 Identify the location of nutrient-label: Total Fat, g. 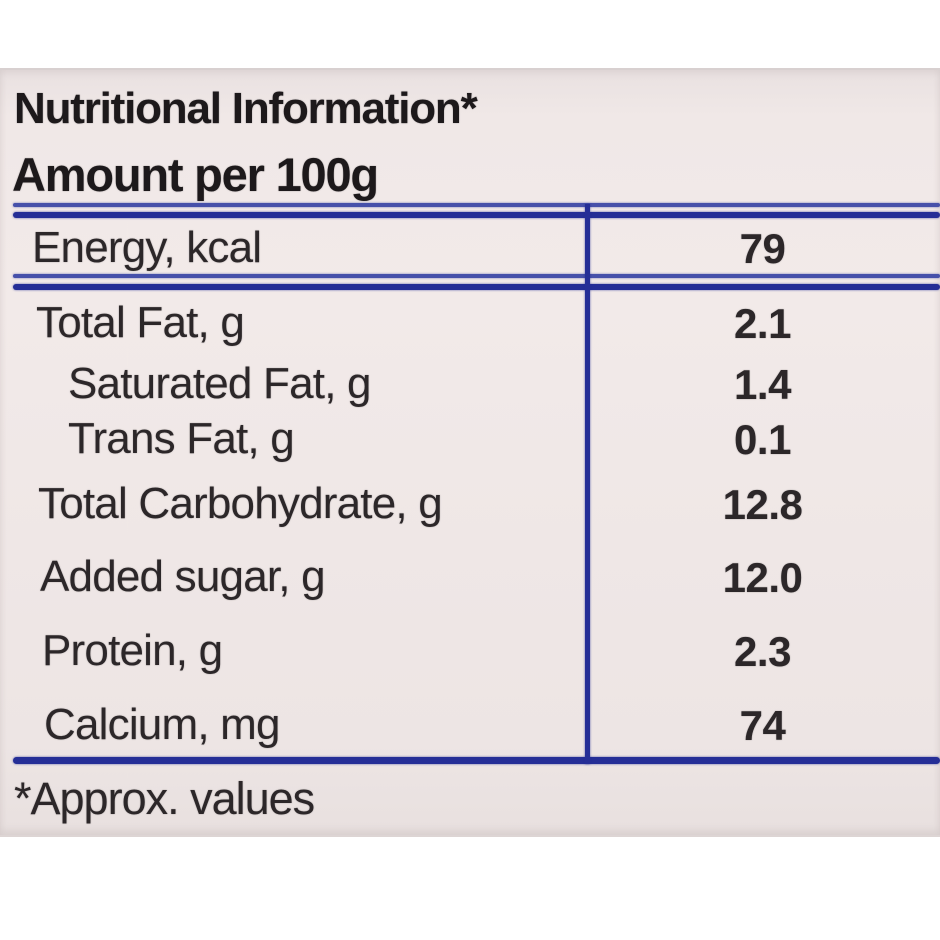
(140, 322).